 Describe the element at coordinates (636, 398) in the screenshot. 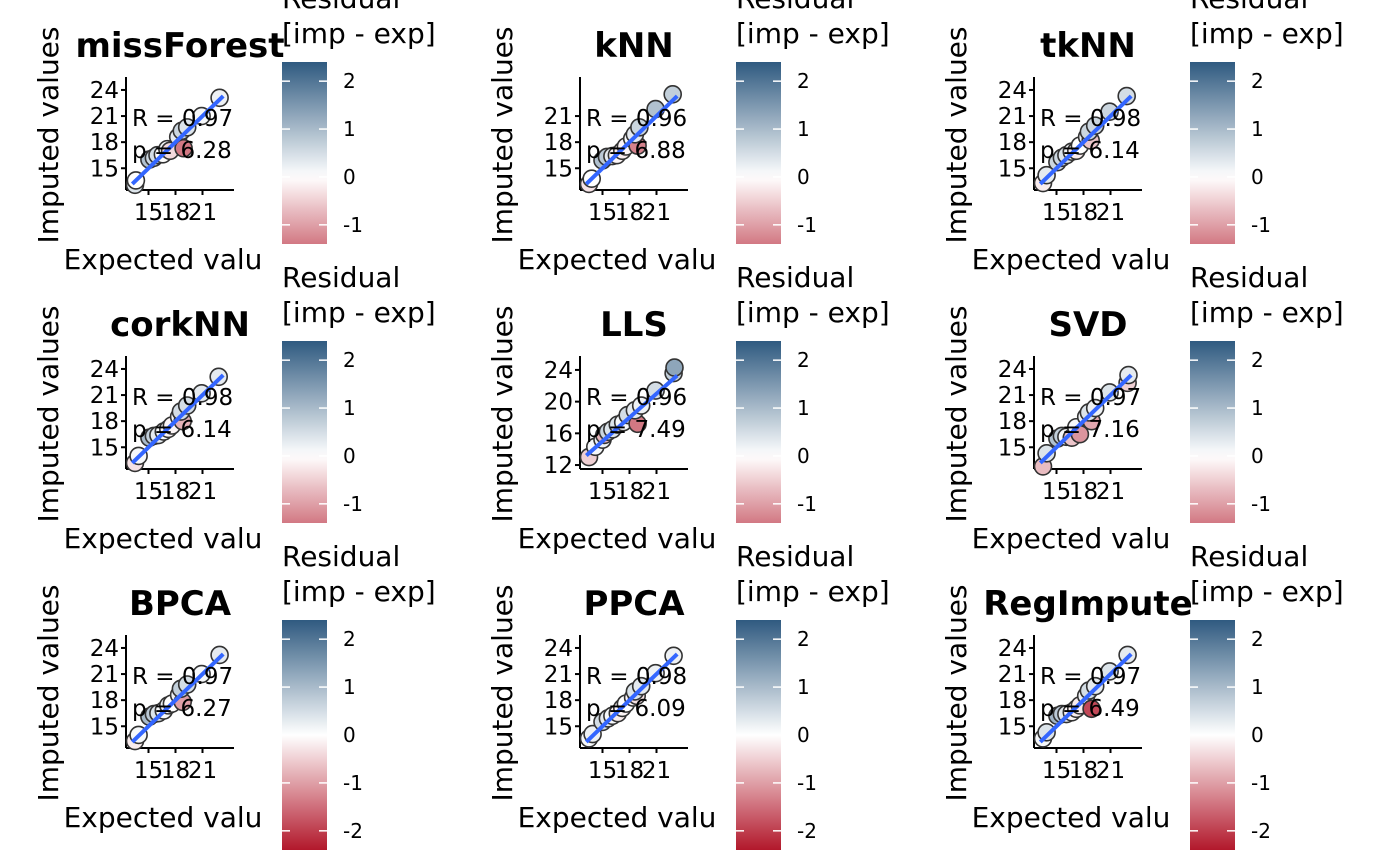

I see `correlation-label: R = 0.96` at that location.